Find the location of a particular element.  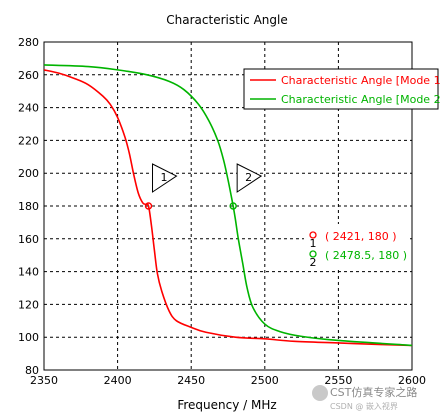

marker-readout-value-1: ( 2421, 180 ) is located at coordinates (361, 236).